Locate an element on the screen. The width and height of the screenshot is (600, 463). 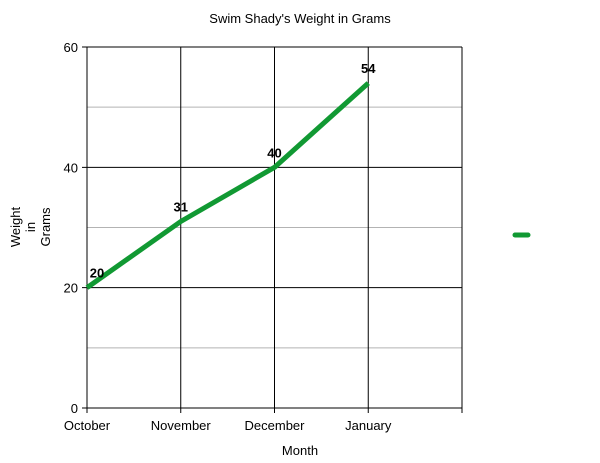
y-axis-label: Weight in Grams is located at coordinates (30, 227).